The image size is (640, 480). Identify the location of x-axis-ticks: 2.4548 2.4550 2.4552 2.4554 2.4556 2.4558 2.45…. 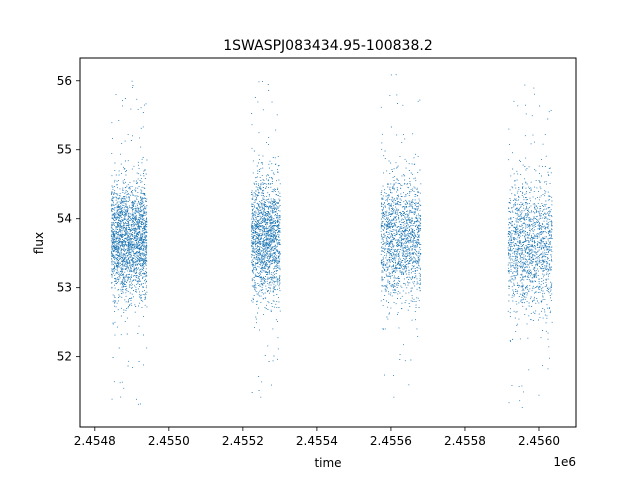
(317, 437).